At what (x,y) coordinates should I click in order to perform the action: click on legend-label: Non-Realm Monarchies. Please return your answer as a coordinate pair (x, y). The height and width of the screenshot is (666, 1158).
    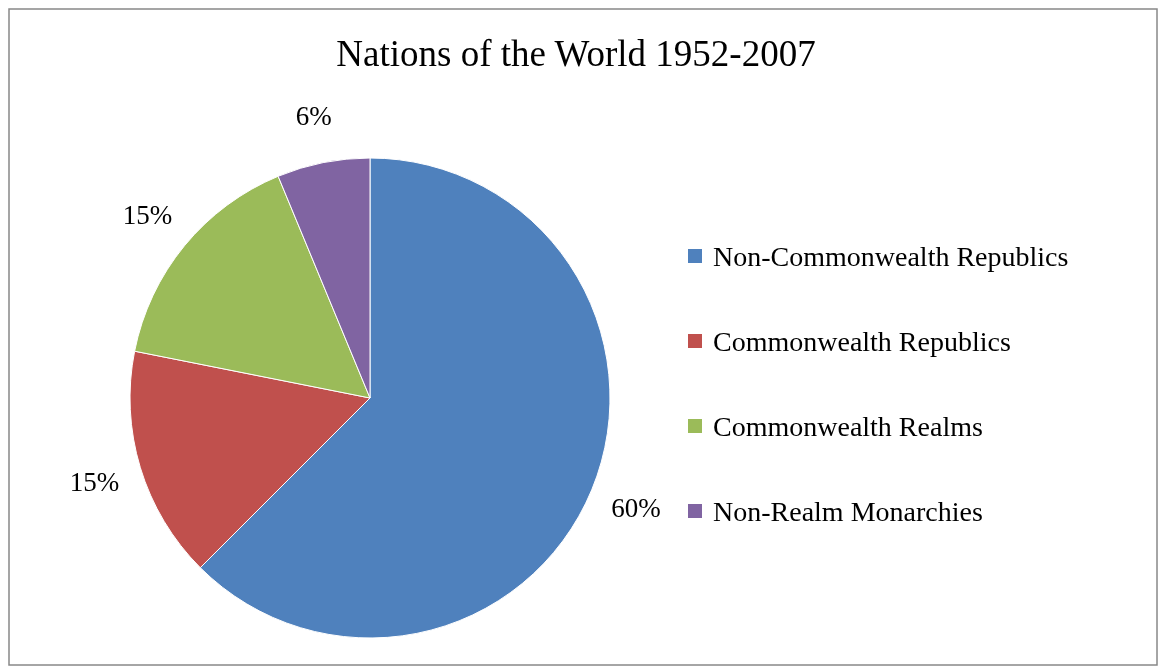
    Looking at the image, I should click on (848, 511).